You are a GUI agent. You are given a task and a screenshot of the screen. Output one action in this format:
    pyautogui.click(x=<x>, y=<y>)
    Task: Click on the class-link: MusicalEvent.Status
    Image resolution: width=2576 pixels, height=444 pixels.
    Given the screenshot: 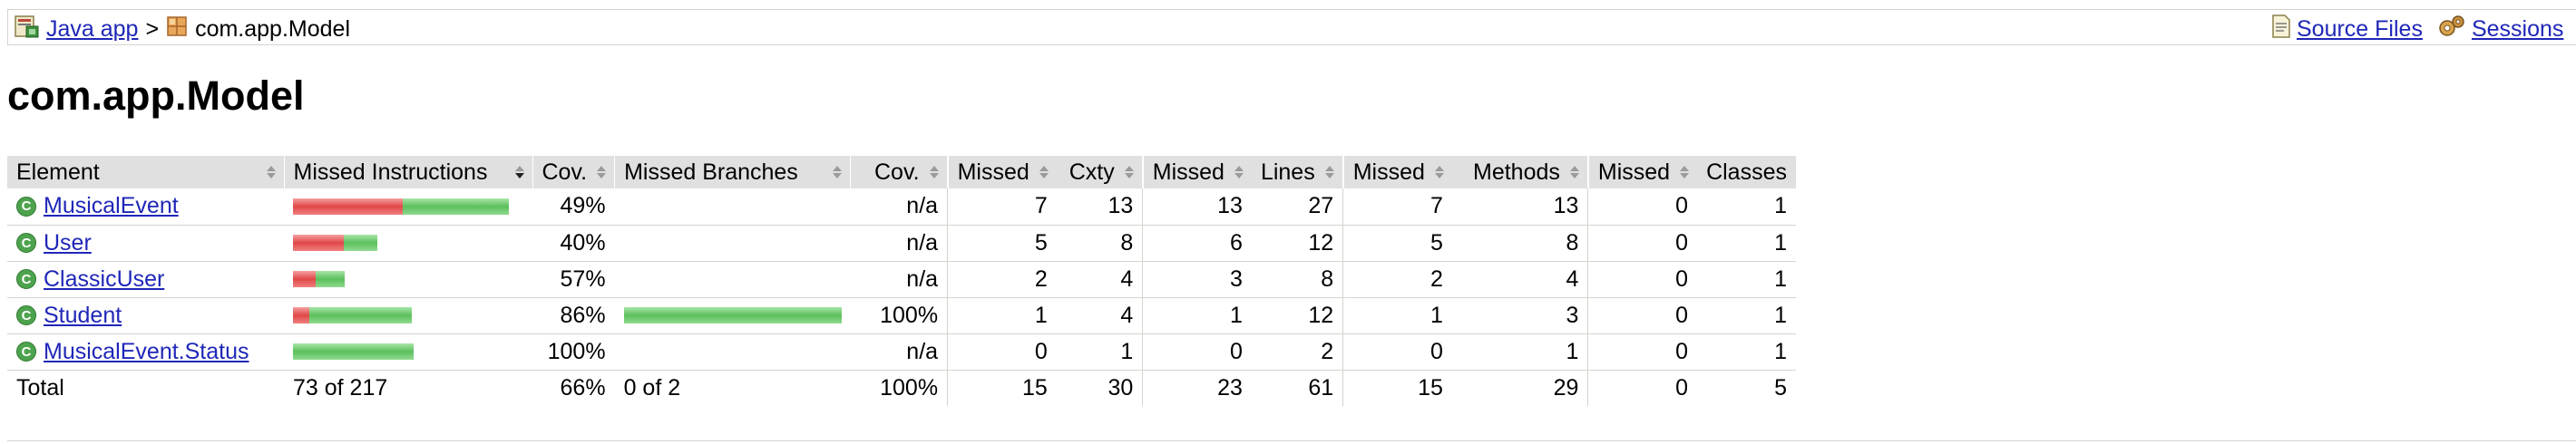 What is the action you would take?
    pyautogui.click(x=146, y=351)
    